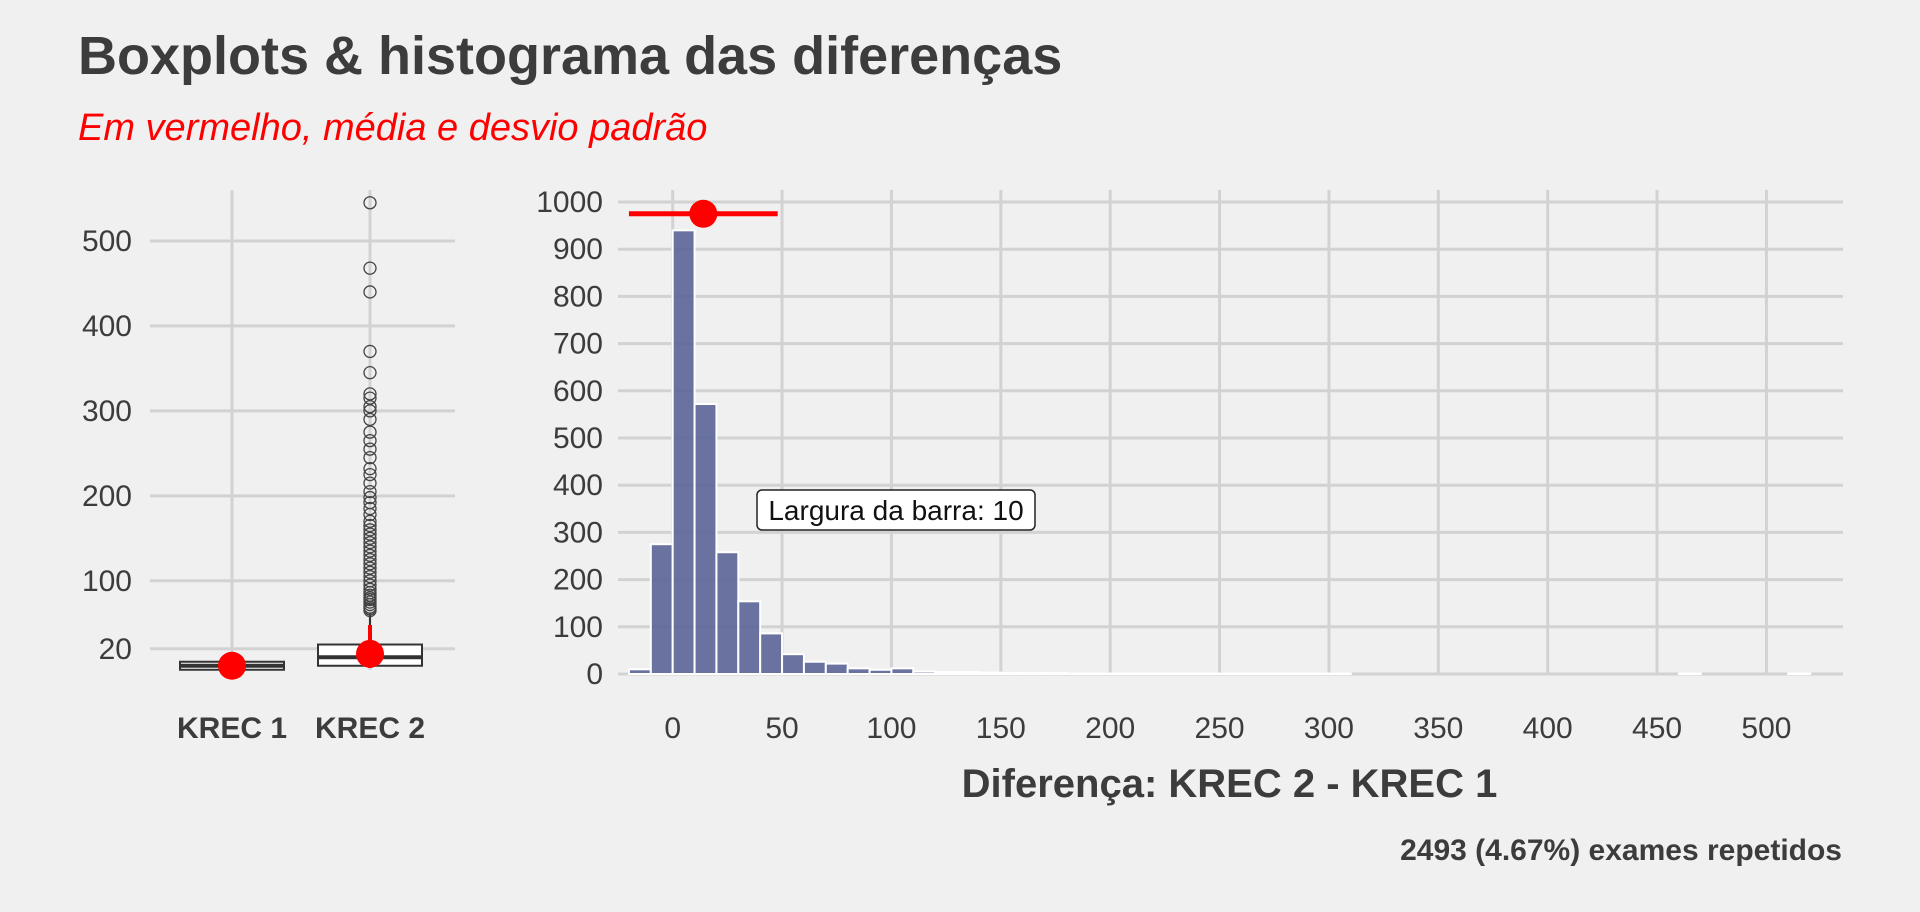  What do you see at coordinates (703, 213) in the screenshot?
I see `hist-mean-point` at bounding box center [703, 213].